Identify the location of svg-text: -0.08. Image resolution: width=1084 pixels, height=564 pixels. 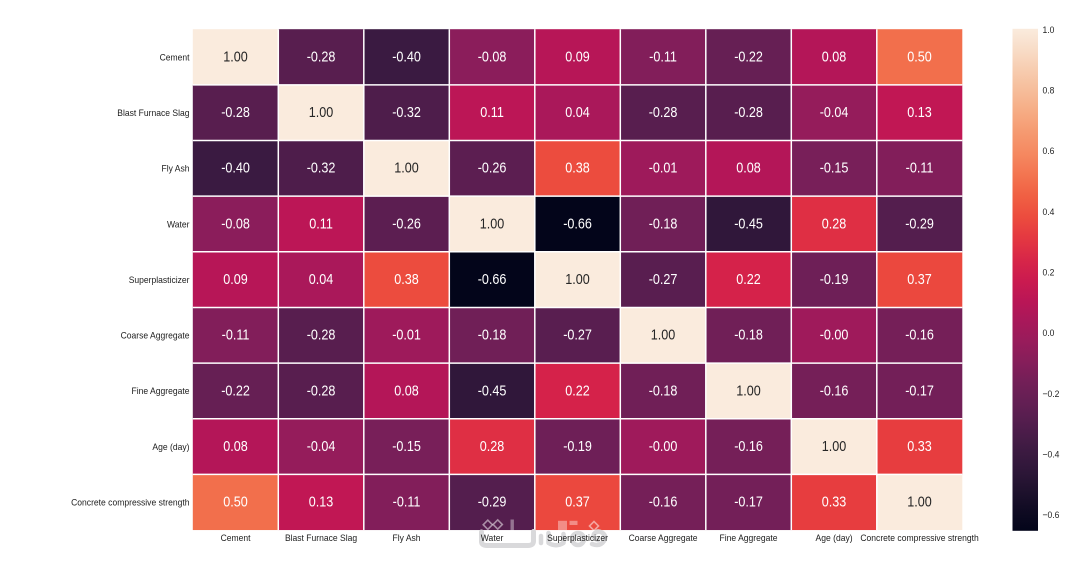
(492, 57).